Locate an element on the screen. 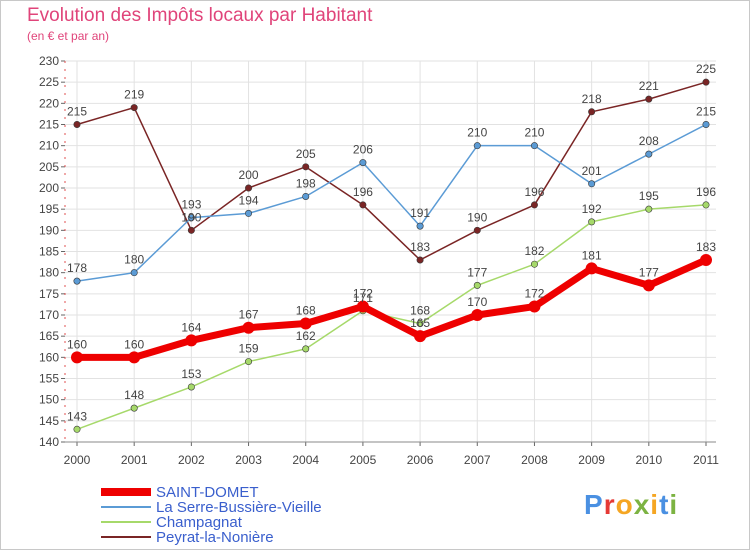 This screenshot has width=750, height=550. data-label: 171 is located at coordinates (363, 298).